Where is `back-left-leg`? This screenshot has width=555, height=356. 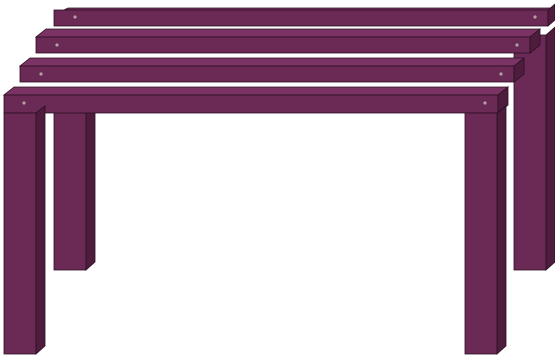
back-left-leg is located at coordinates (74, 187).